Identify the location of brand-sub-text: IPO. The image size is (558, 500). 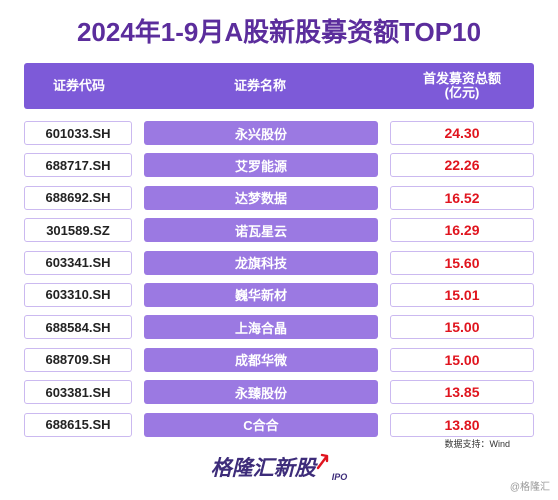
(339, 477).